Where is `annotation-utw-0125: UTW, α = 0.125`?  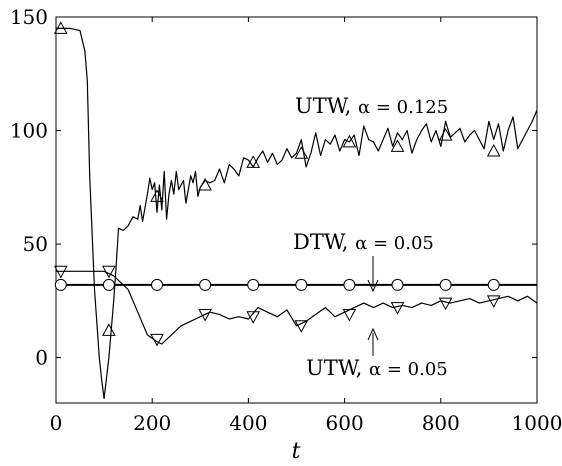 annotation-utw-0125: UTW, α = 0.125 is located at coordinates (371, 106).